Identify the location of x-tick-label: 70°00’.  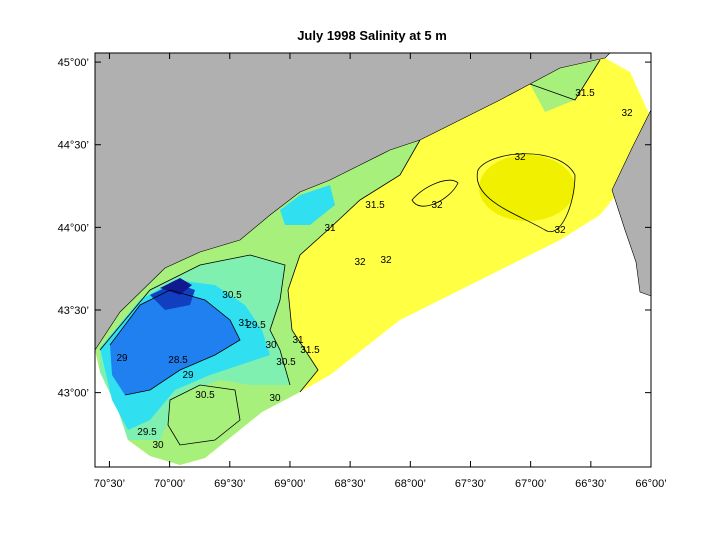
(169, 484).